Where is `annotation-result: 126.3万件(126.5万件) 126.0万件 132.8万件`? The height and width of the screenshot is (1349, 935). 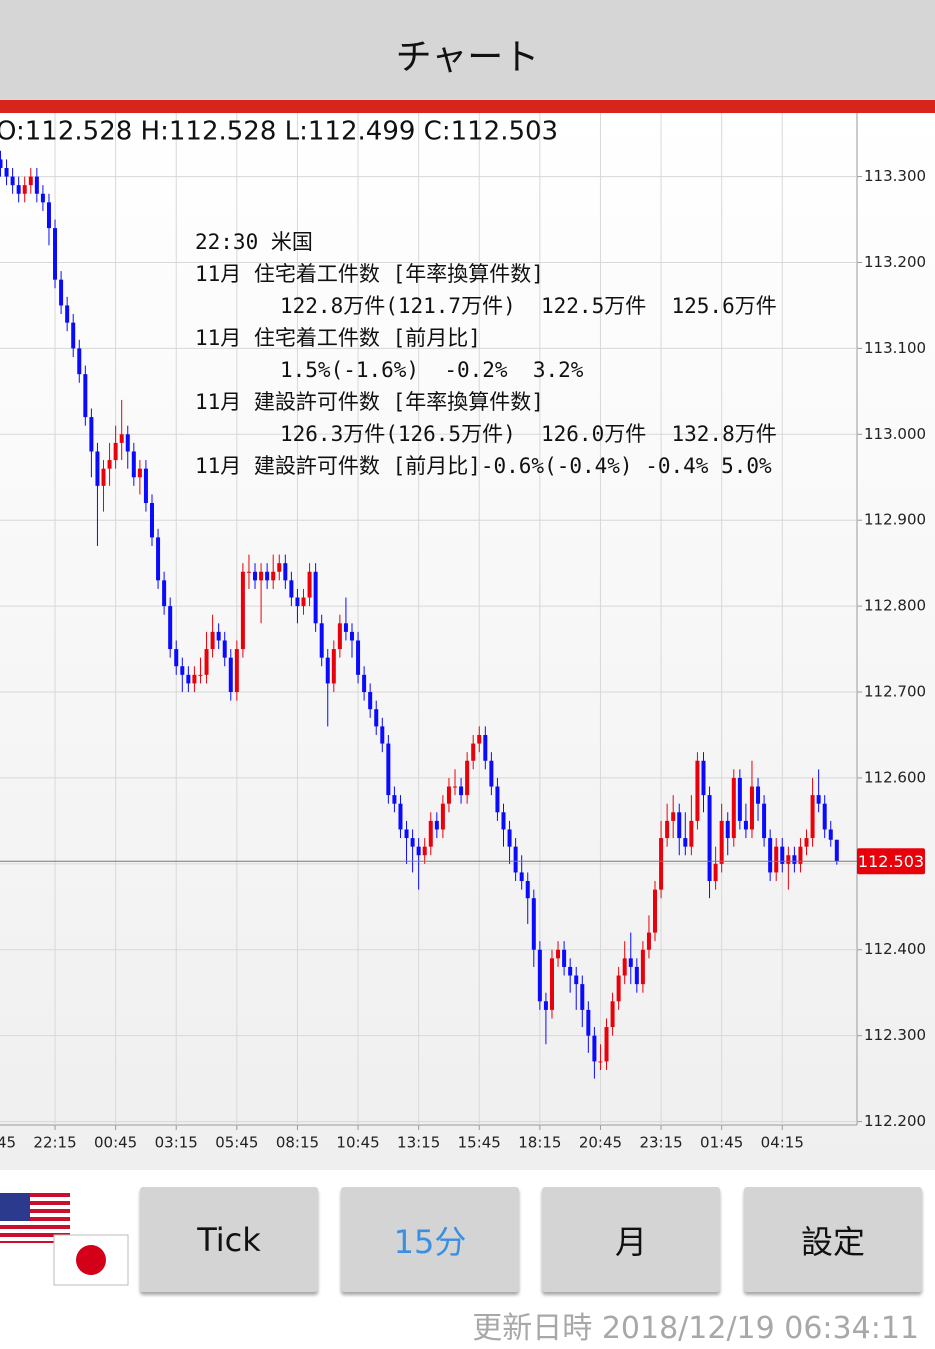 annotation-result: 126.3万件(126.5万件) 126.0万件 132.8万件 is located at coordinates (528, 434).